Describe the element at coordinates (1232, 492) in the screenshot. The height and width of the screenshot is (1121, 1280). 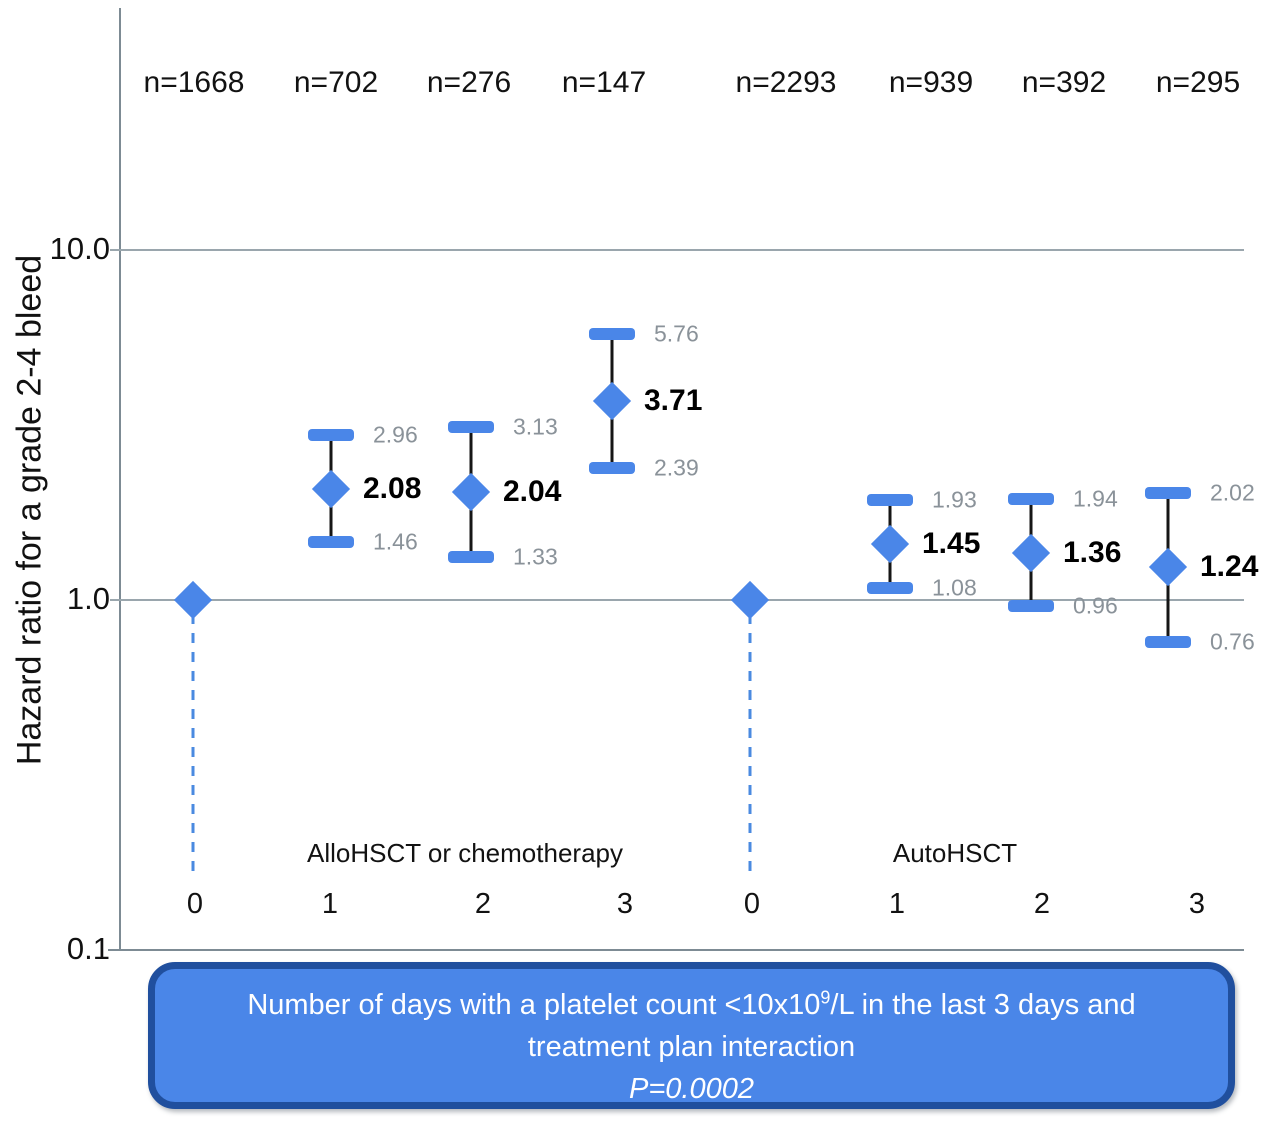
I see `ci-high-label: 2.02` at that location.